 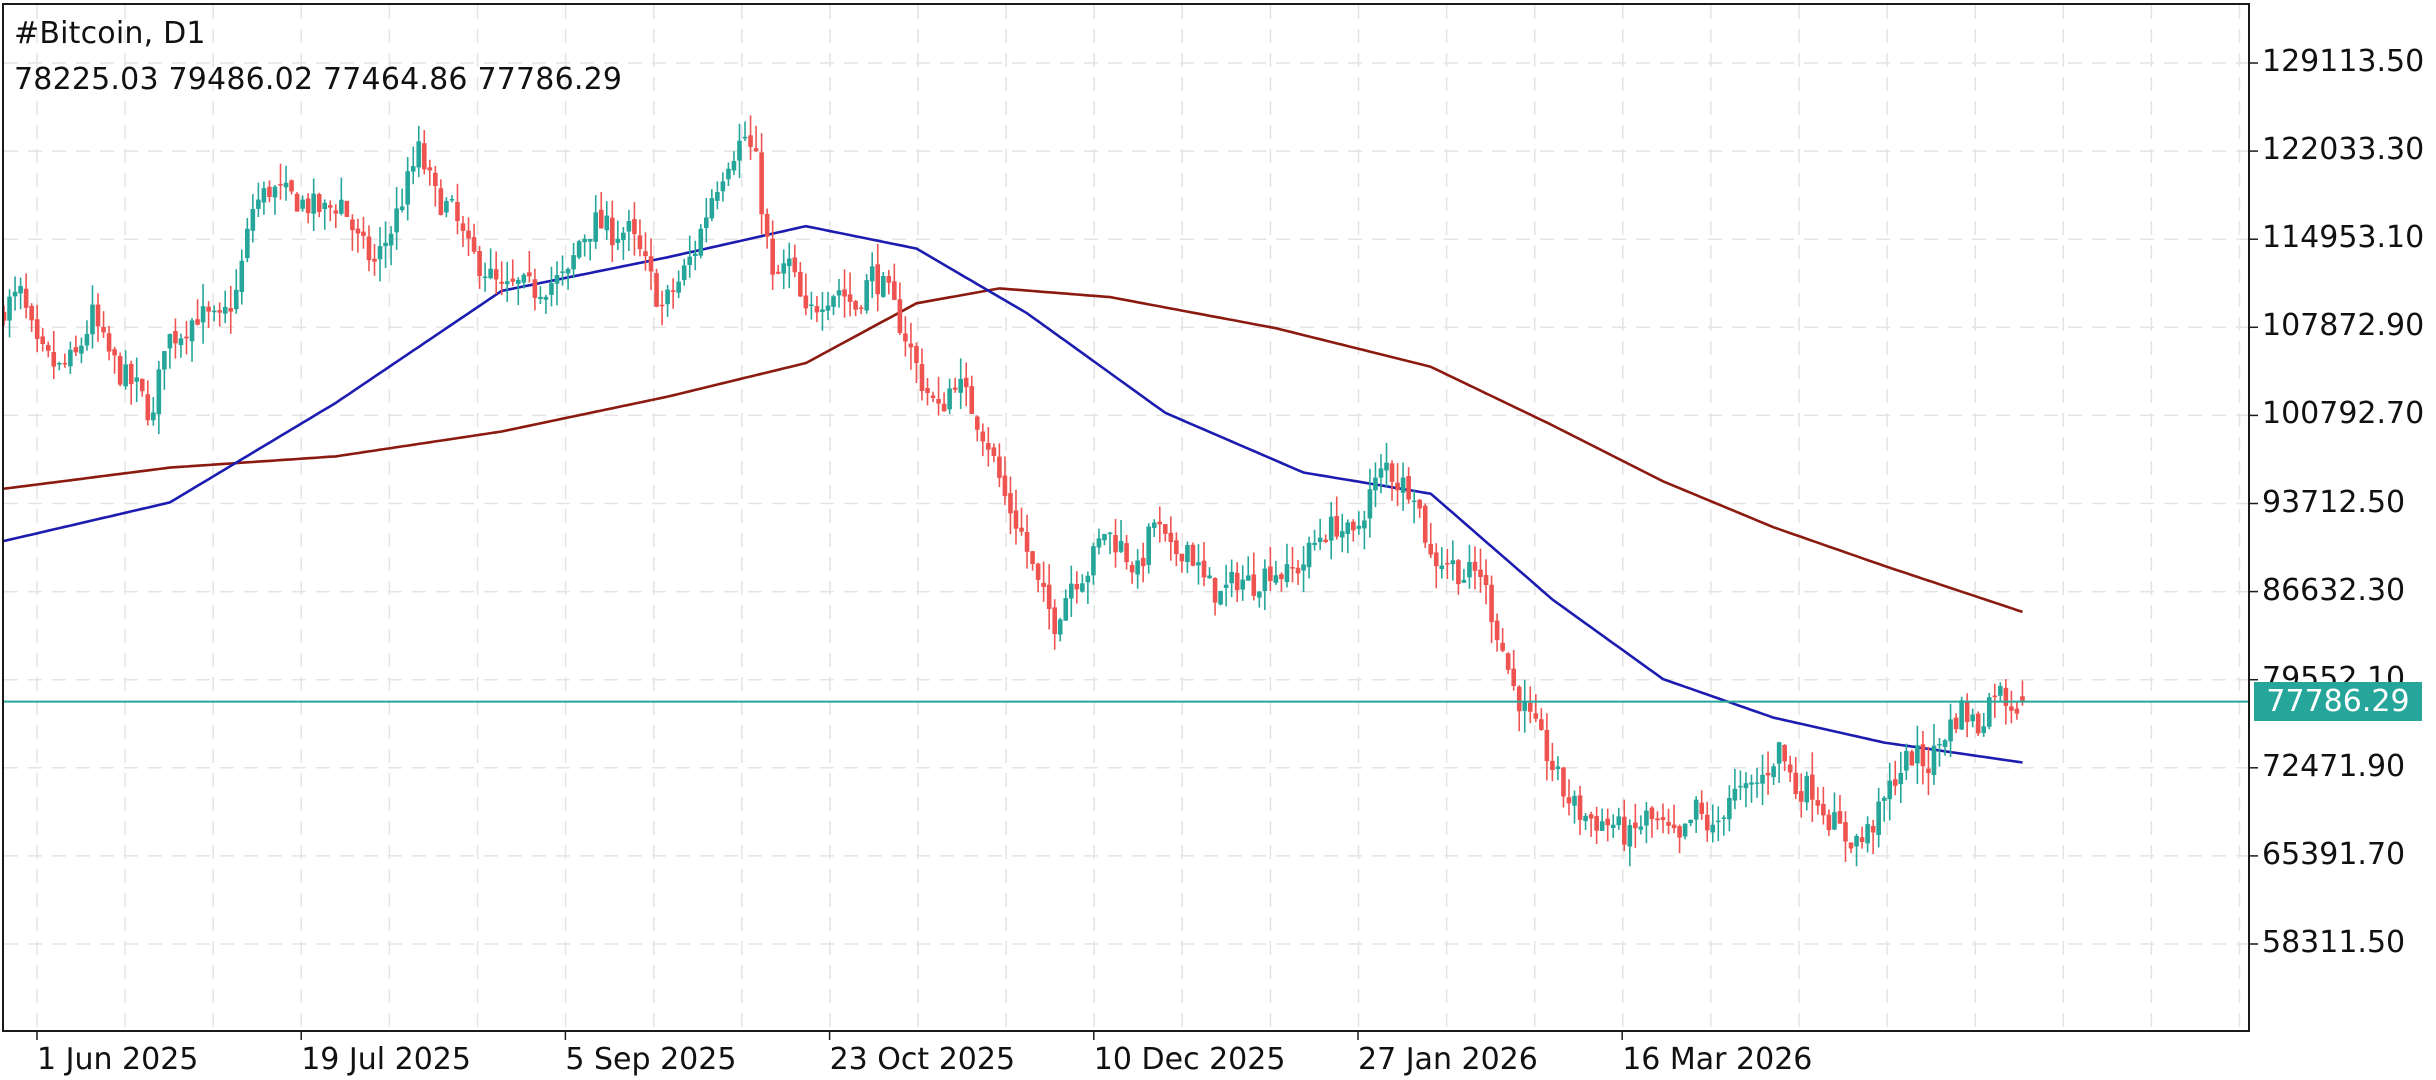 What do you see at coordinates (1717, 1059) in the screenshot?
I see `x-tick-label: 16 Mar 2026` at bounding box center [1717, 1059].